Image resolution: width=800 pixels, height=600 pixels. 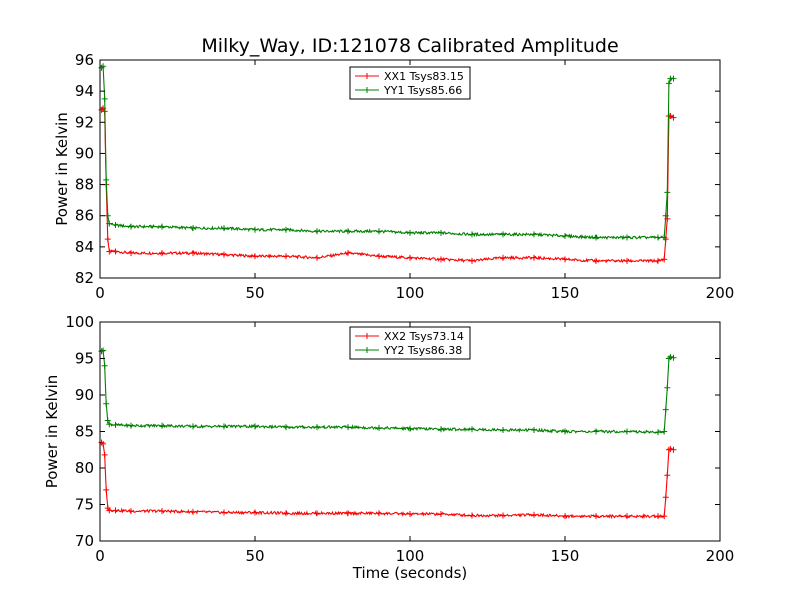 I want to click on y-axis-label-2: Power in Kelvin, so click(x=52, y=432).